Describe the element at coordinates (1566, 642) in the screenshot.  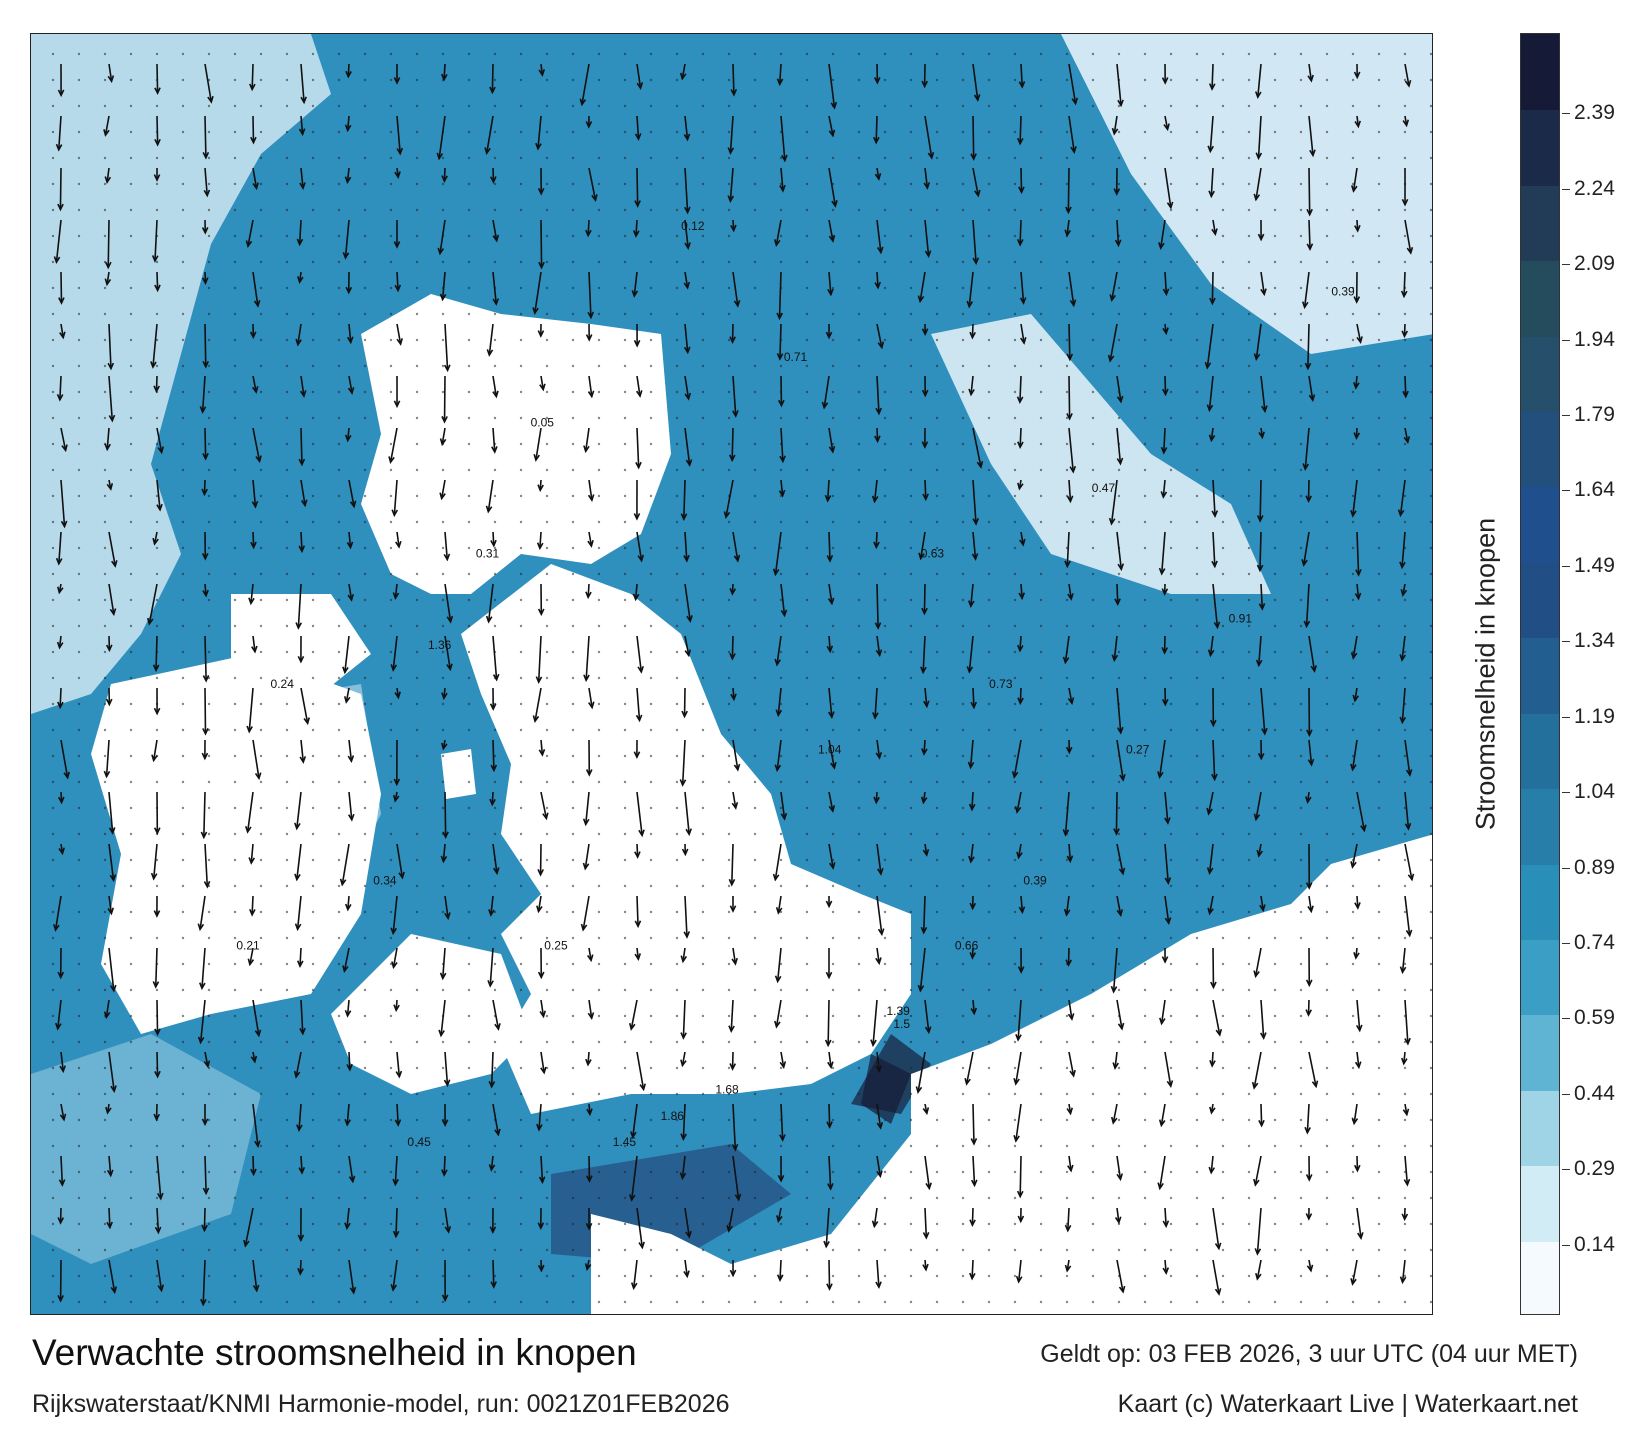
I see `colorbar-tick-mark` at that location.